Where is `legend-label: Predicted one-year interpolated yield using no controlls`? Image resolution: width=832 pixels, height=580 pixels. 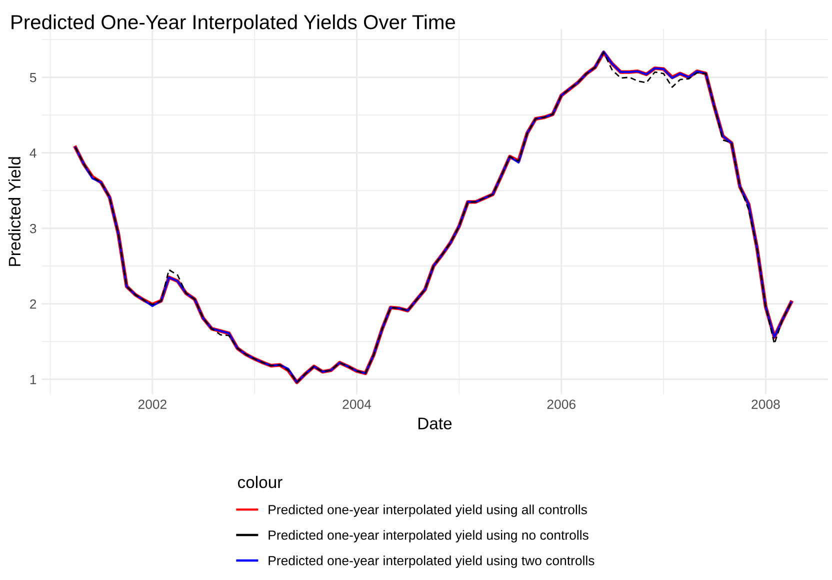 legend-label: Predicted one-year interpolated yield using no controlls is located at coordinates (428, 536).